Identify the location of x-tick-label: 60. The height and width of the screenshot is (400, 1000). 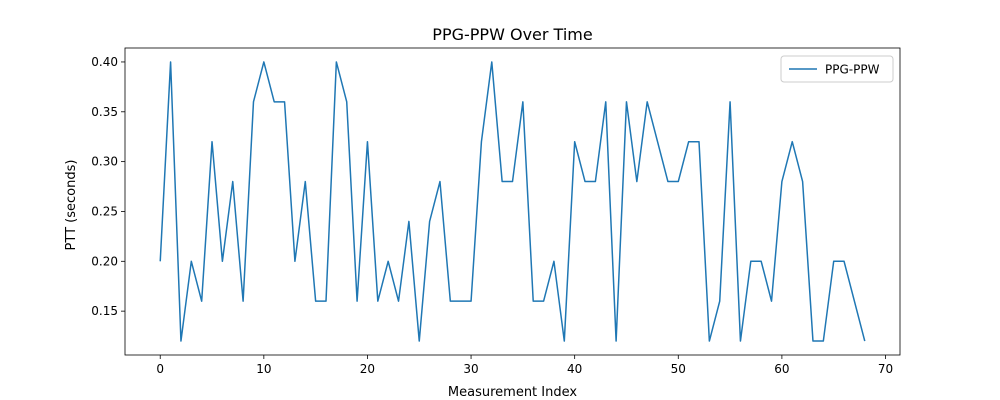
(781, 369).